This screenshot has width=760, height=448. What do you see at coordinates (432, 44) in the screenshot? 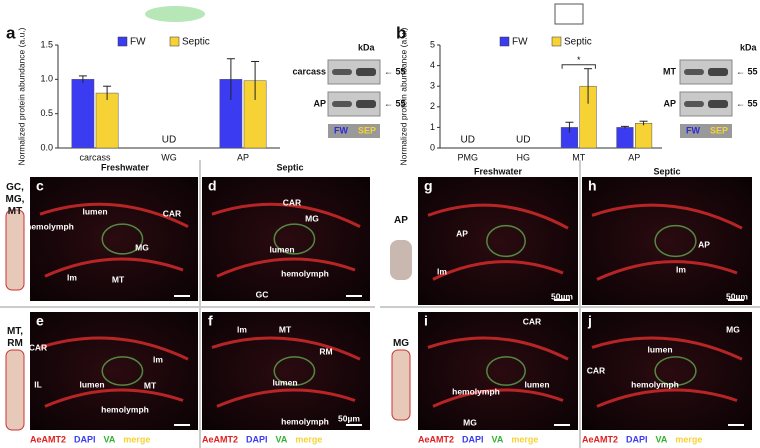
I see `y-tick-label: 5` at bounding box center [432, 44].